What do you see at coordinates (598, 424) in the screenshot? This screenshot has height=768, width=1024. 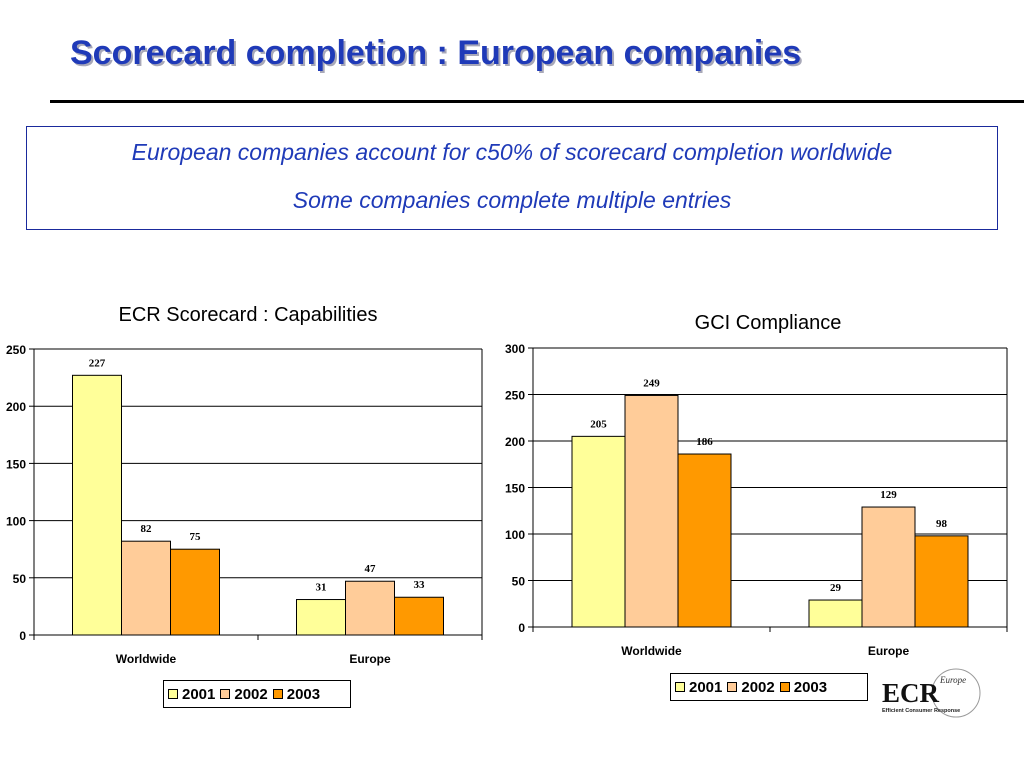 I see `data-label: 205` at bounding box center [598, 424].